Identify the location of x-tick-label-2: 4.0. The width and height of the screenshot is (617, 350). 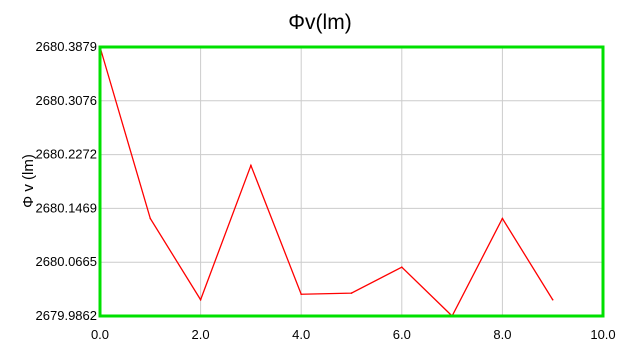
(301, 334).